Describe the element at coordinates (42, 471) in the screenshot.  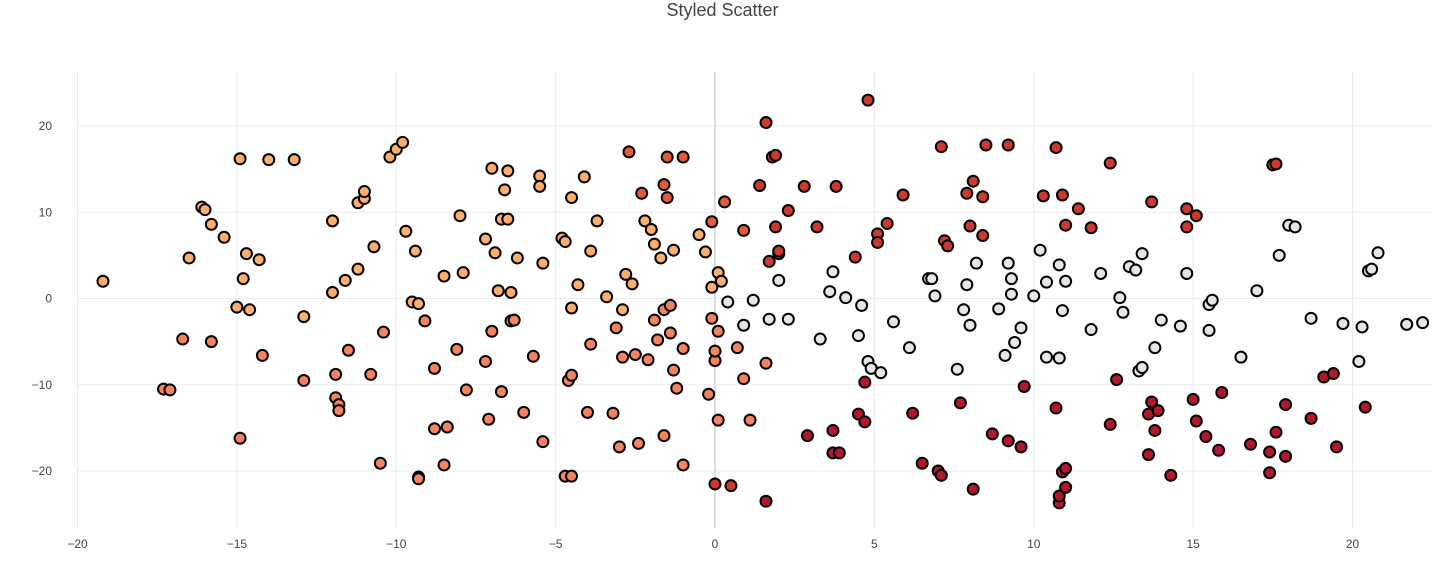
I see `y-tick-label: −20` at that location.